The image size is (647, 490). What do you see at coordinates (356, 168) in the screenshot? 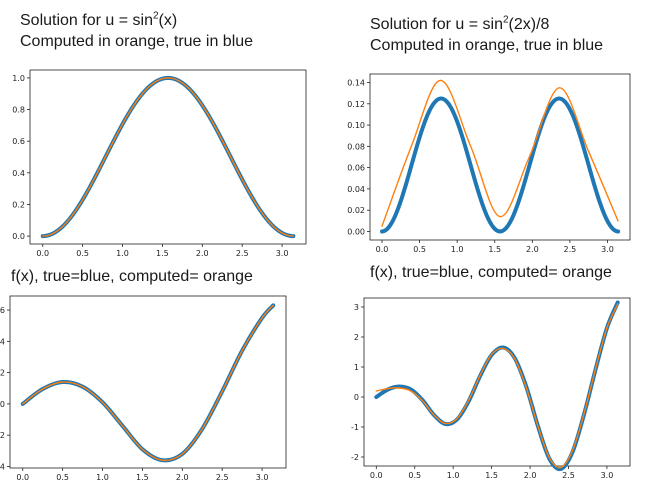
I see `y-tick-label: 0.06` at bounding box center [356, 168].